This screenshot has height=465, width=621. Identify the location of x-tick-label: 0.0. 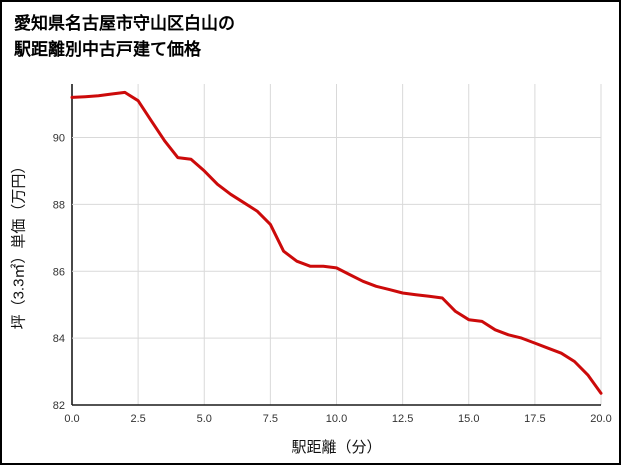
(71, 419).